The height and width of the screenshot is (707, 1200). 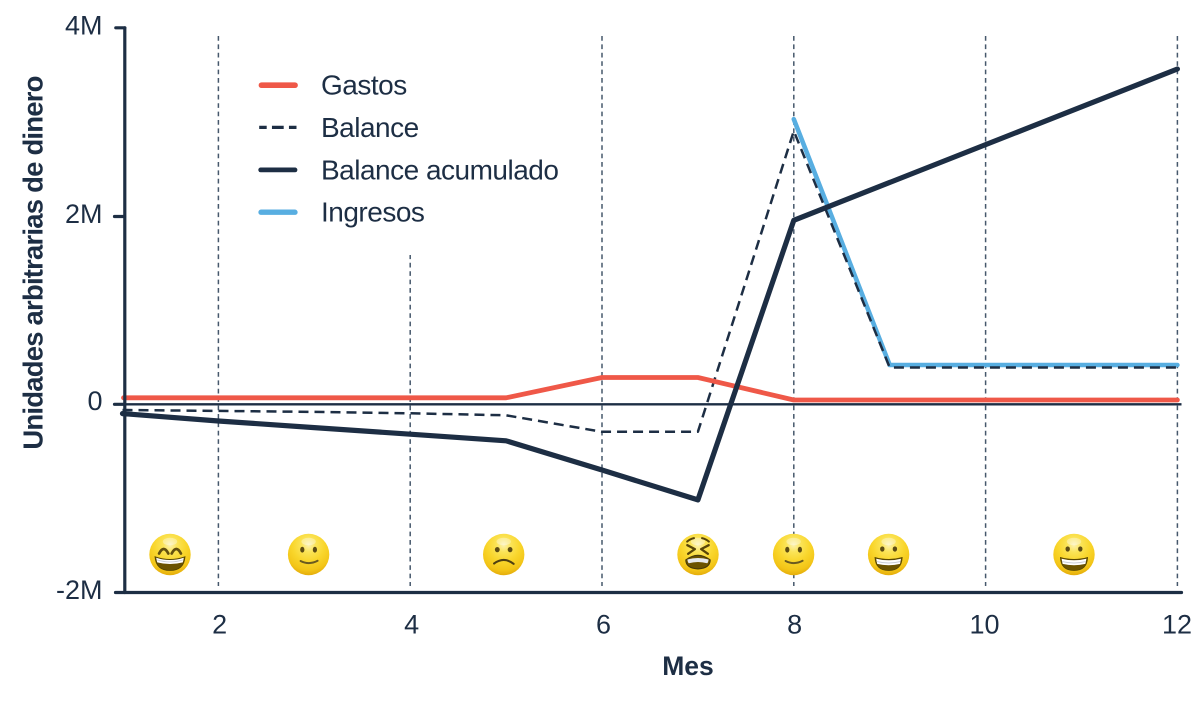 I want to click on svg-text: Balance, so click(x=370, y=127).